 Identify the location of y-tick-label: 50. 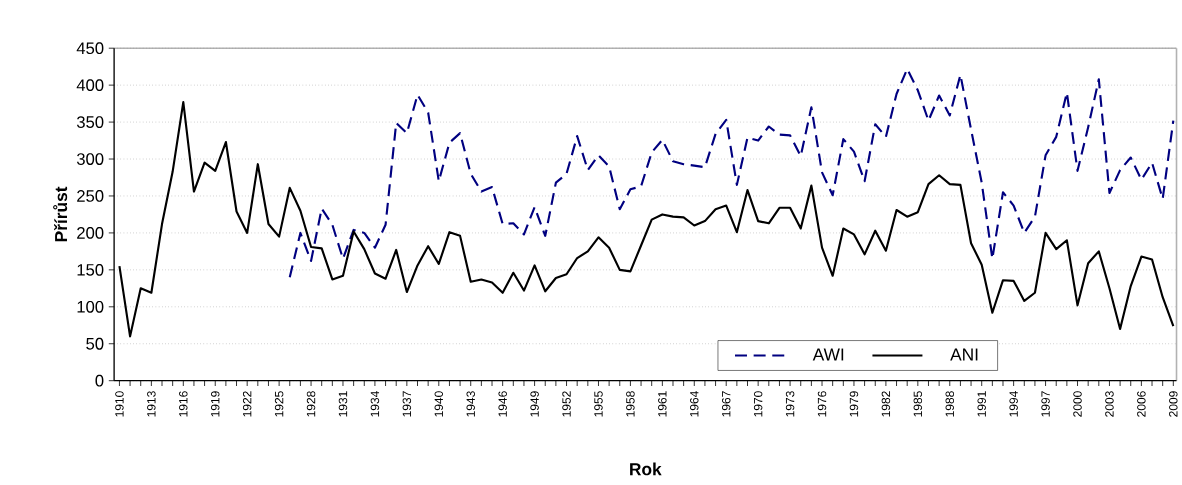
(95, 343).